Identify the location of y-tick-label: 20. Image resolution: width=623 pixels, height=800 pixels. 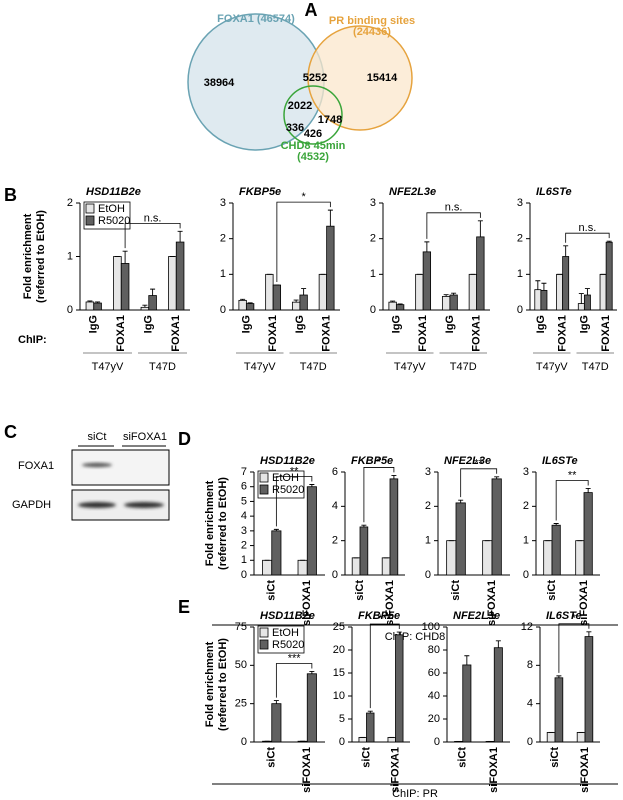
(434, 719).